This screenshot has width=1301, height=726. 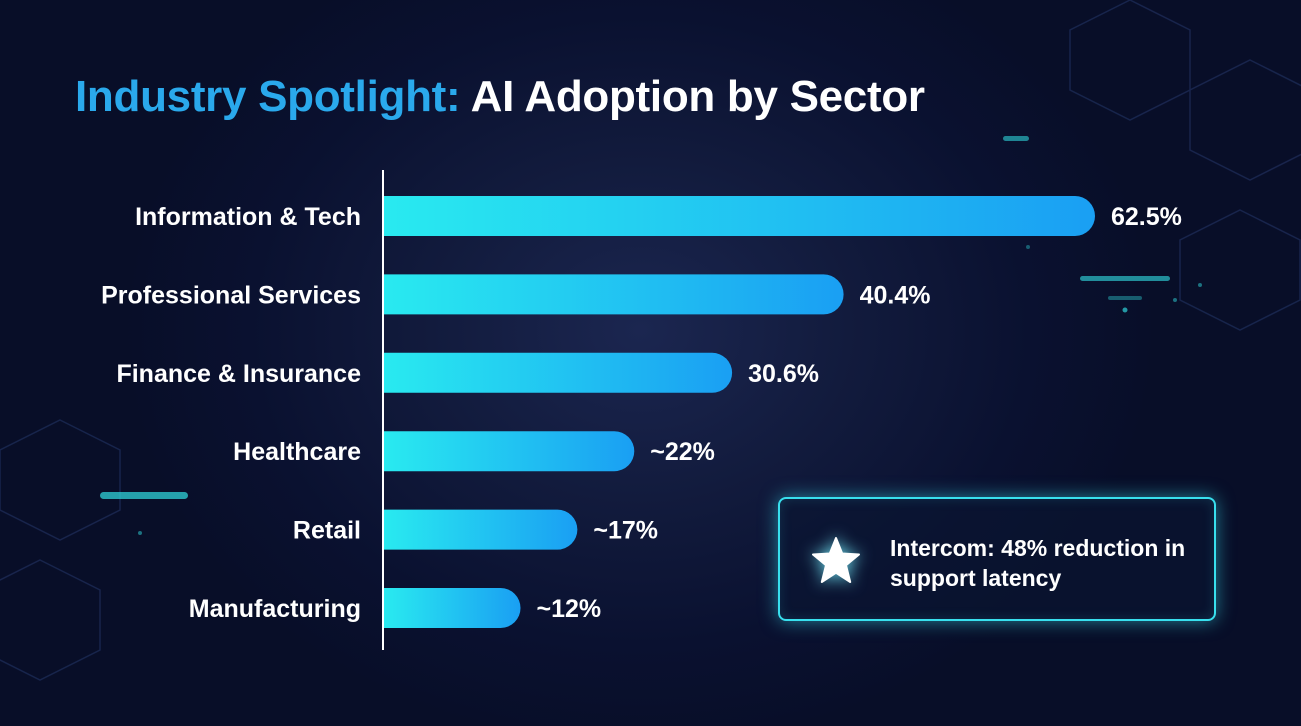 What do you see at coordinates (783, 374) in the screenshot?
I see `value-label: 30.6%` at bounding box center [783, 374].